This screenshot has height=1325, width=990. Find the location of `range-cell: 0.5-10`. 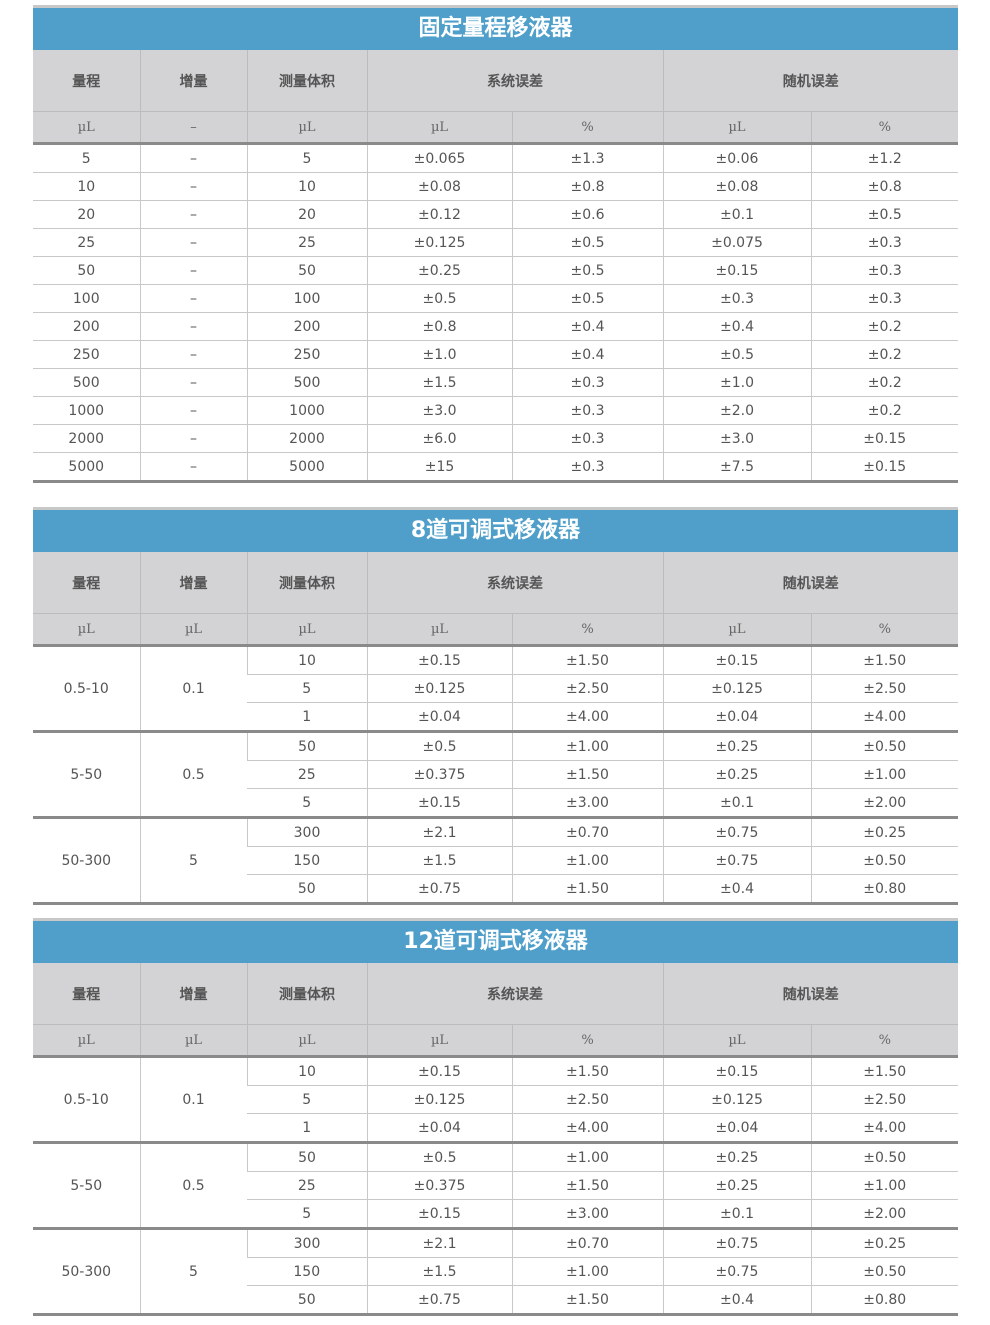

range-cell: 0.5-10 is located at coordinates (86, 689).